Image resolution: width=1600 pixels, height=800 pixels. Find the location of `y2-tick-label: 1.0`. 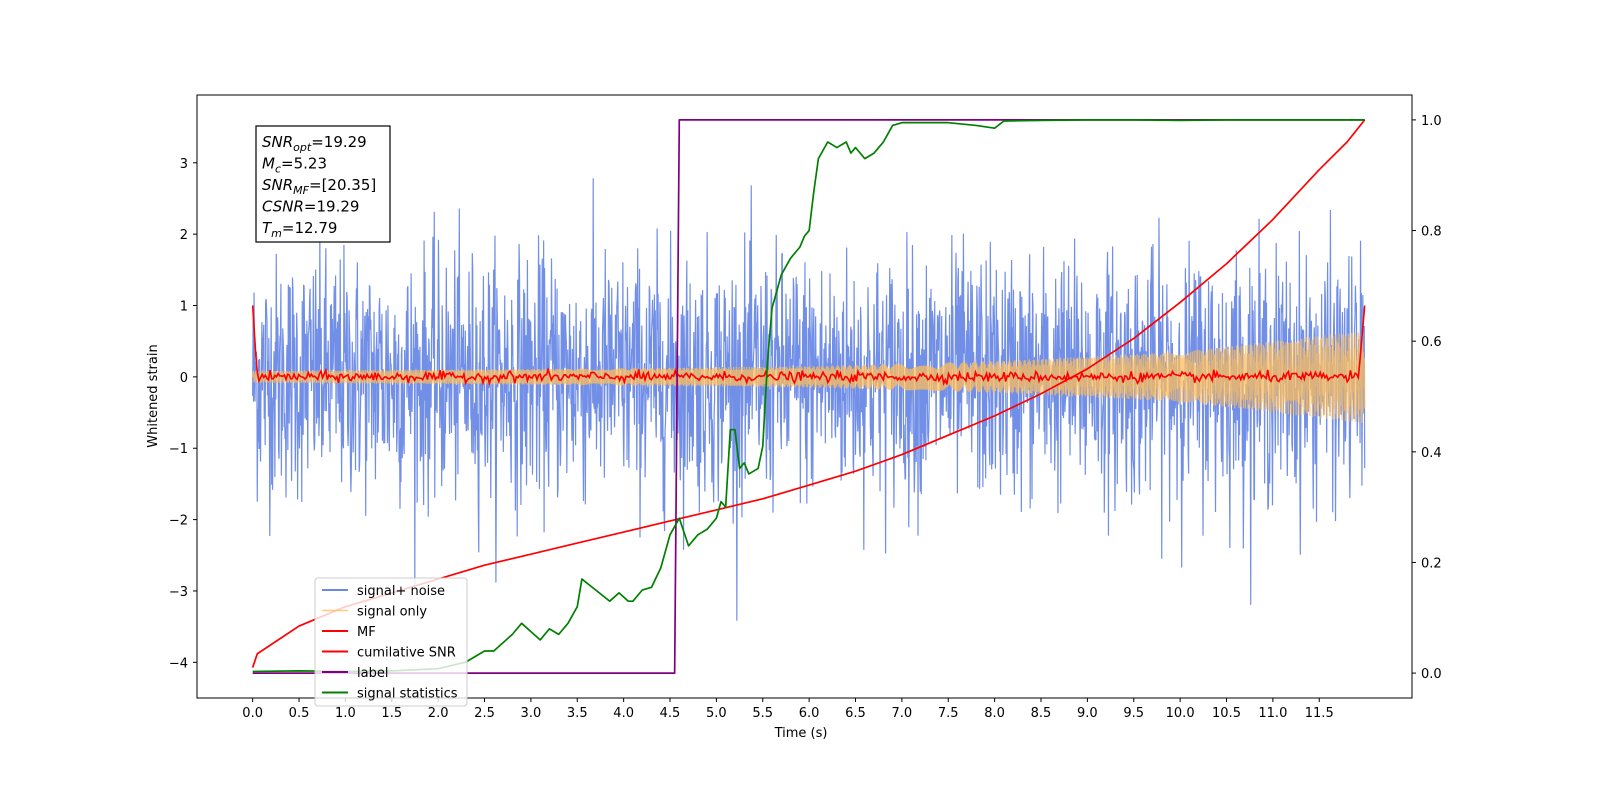

y2-tick-label: 1.0 is located at coordinates (1431, 121).